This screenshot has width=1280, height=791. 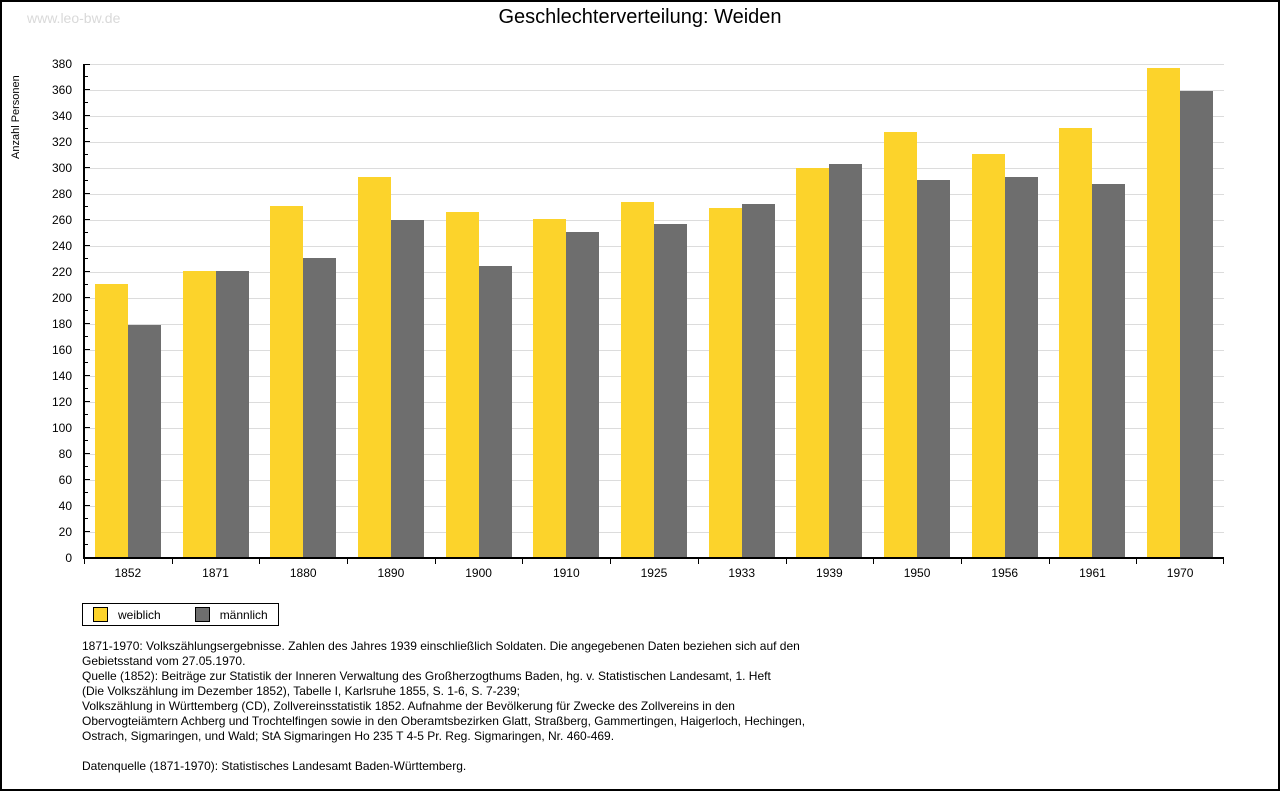 I want to click on y-label-320: 320, so click(x=61, y=142).